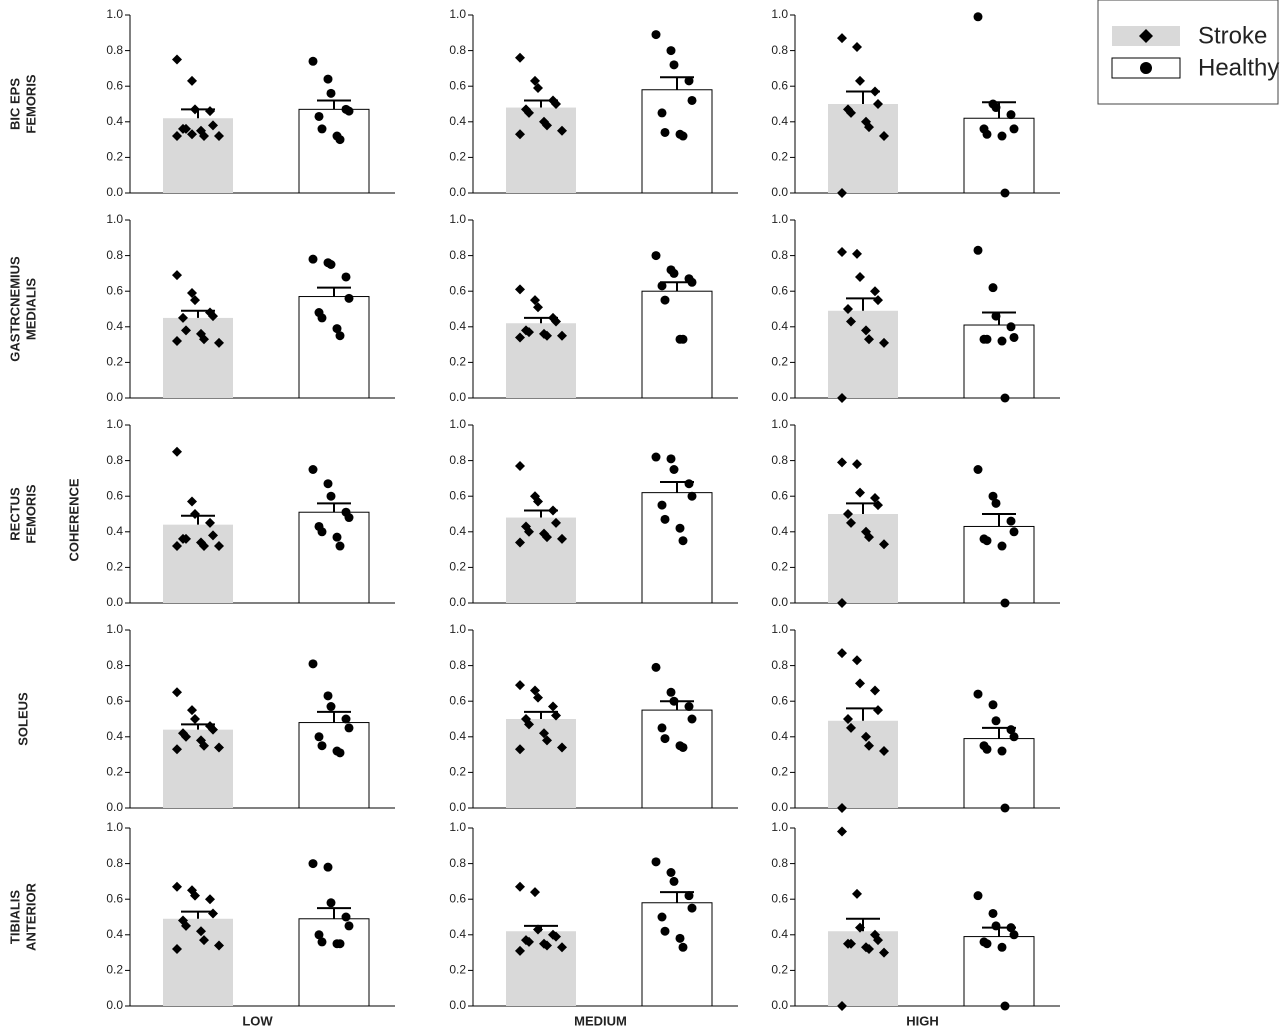  What do you see at coordinates (14, 514) in the screenshot?
I see `row-label: RECTUS` at bounding box center [14, 514].